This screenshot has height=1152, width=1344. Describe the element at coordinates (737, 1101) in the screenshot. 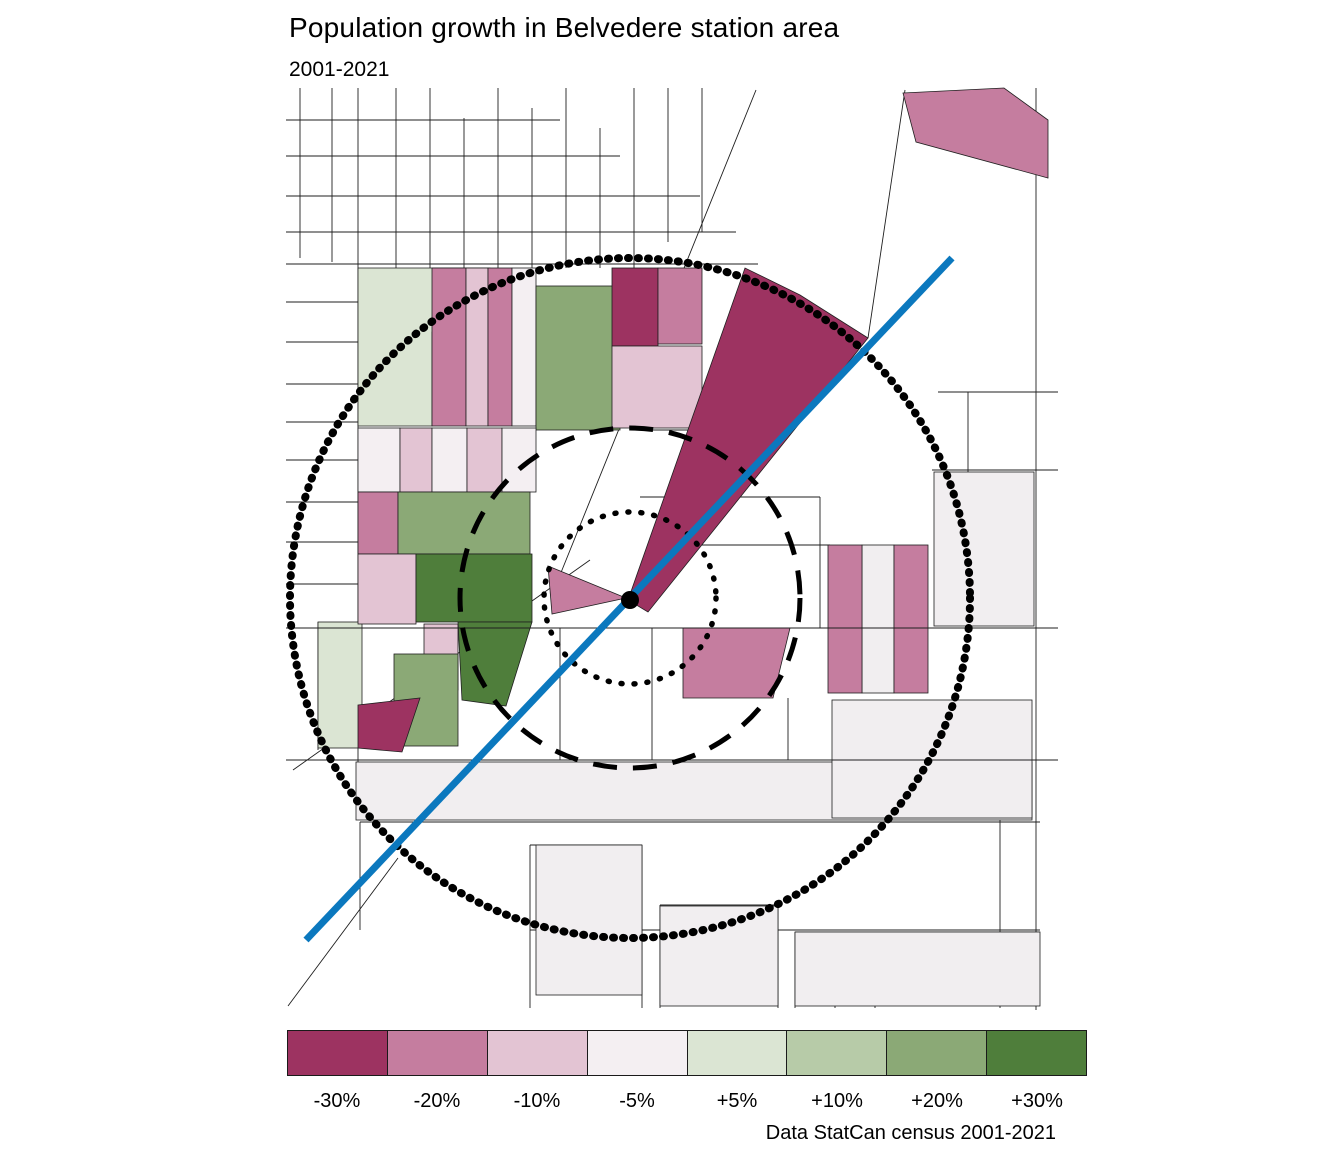

I see `legend-label: +5%` at that location.